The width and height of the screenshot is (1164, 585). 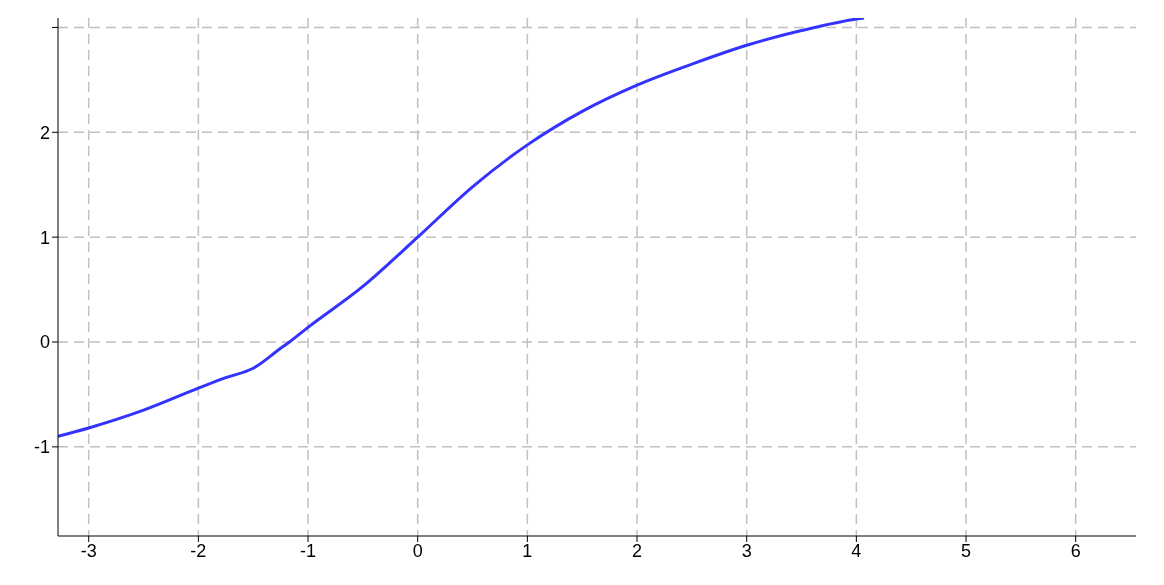 I want to click on x-tick-label: 5, so click(x=966, y=550).